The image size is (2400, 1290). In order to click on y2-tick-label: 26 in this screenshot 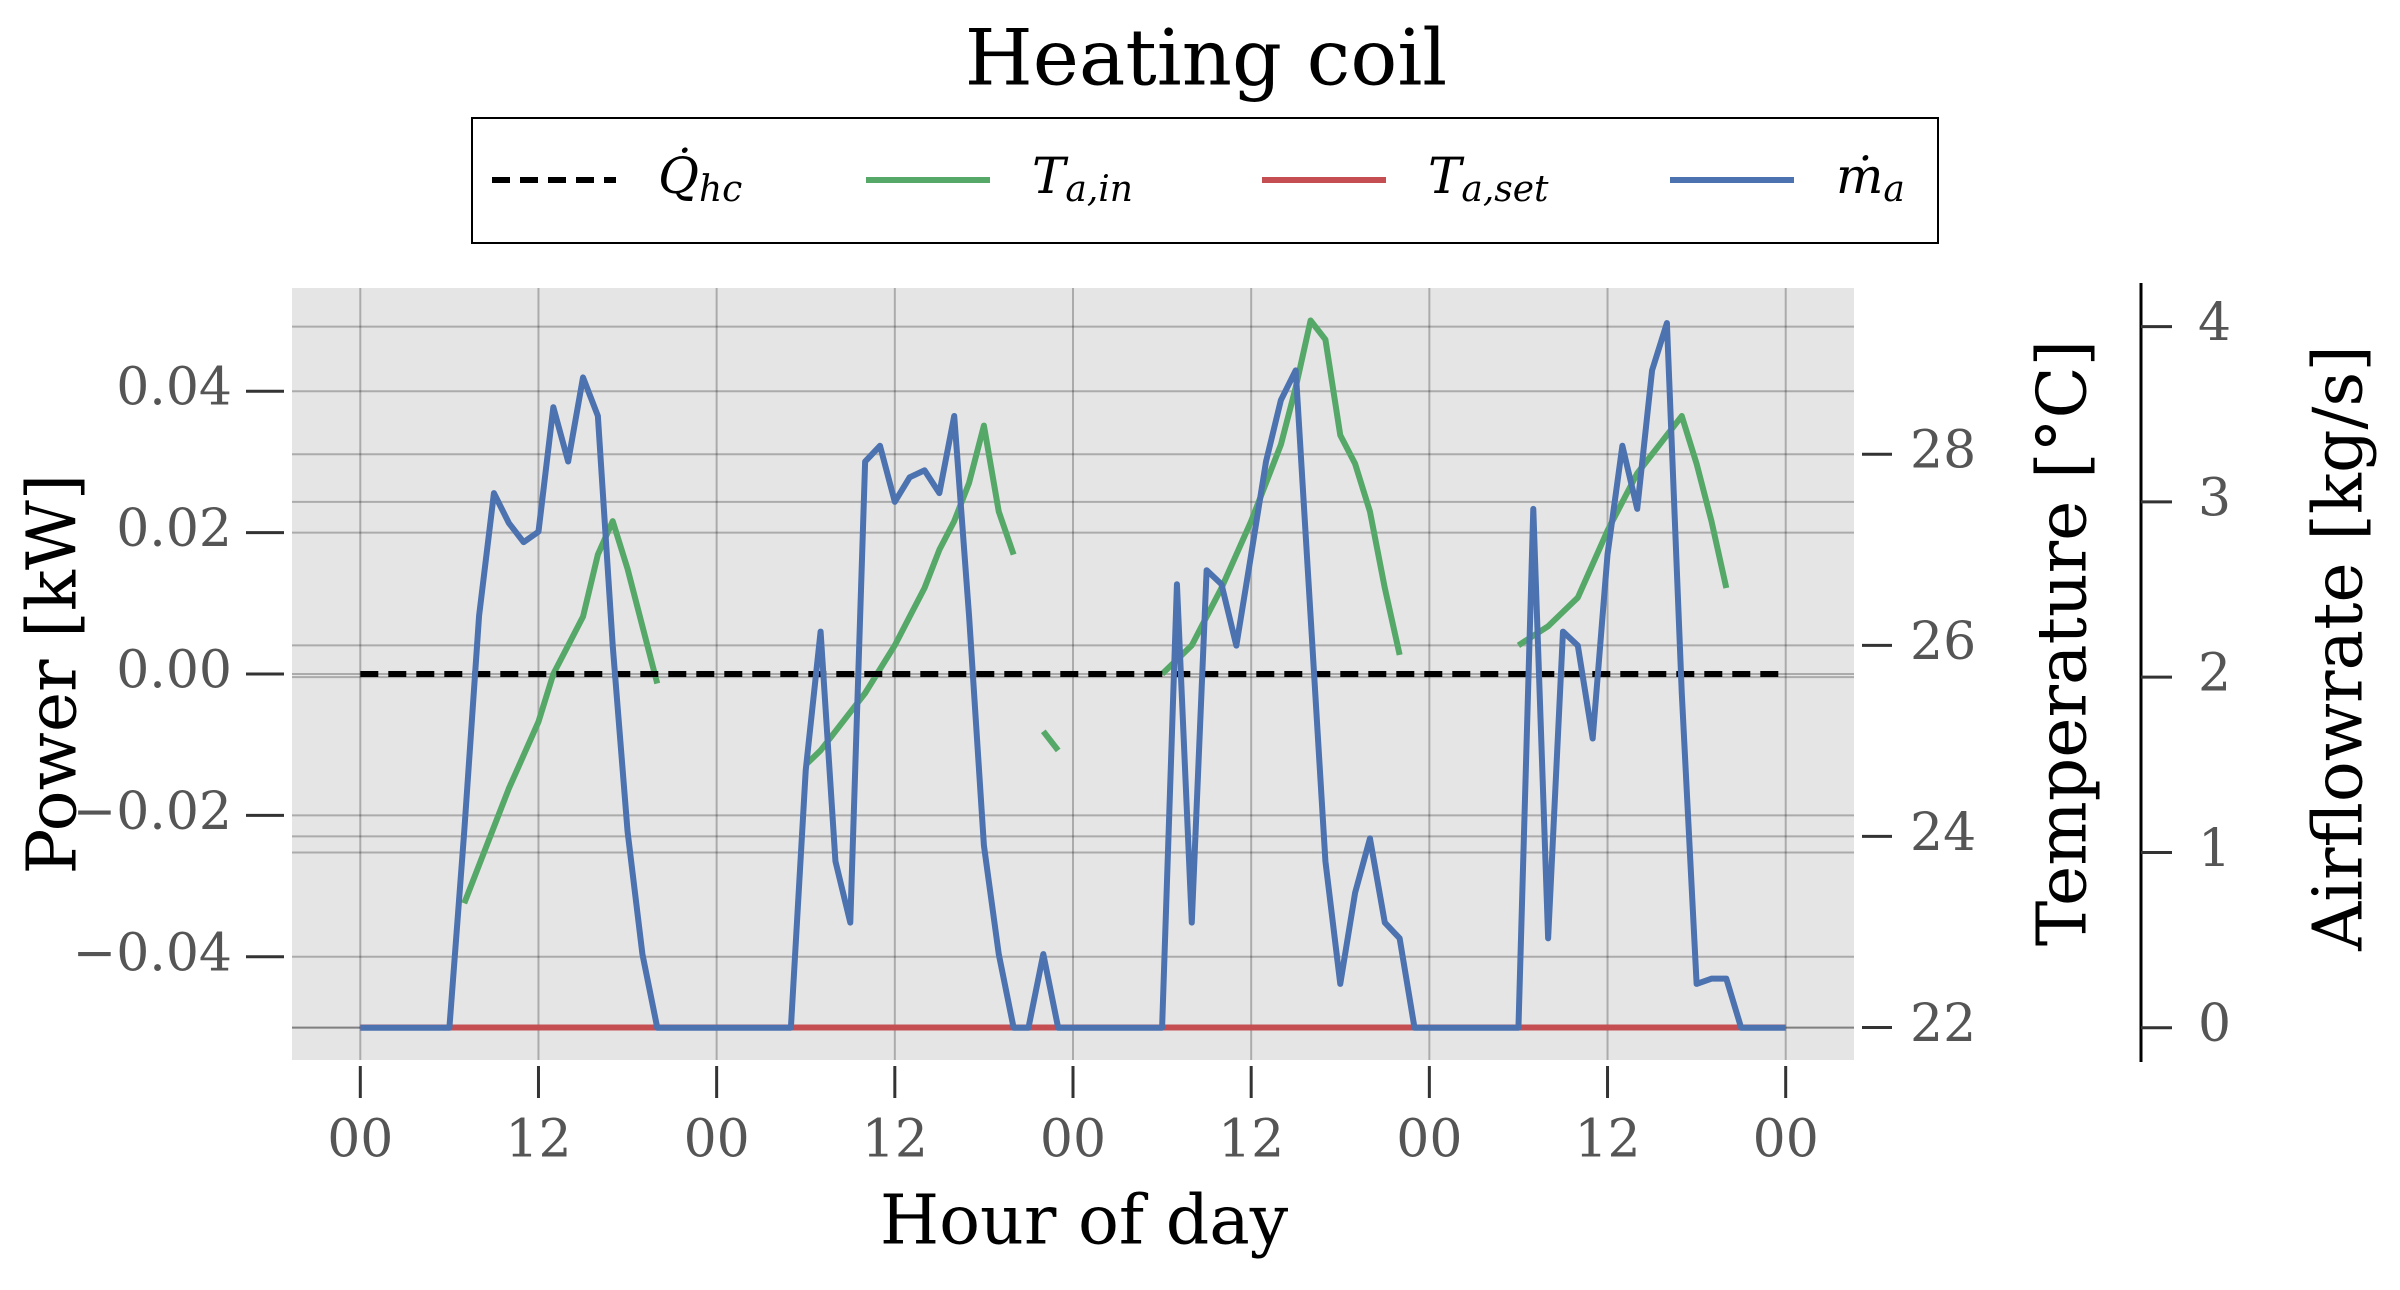, I will do `click(1943, 642)`.